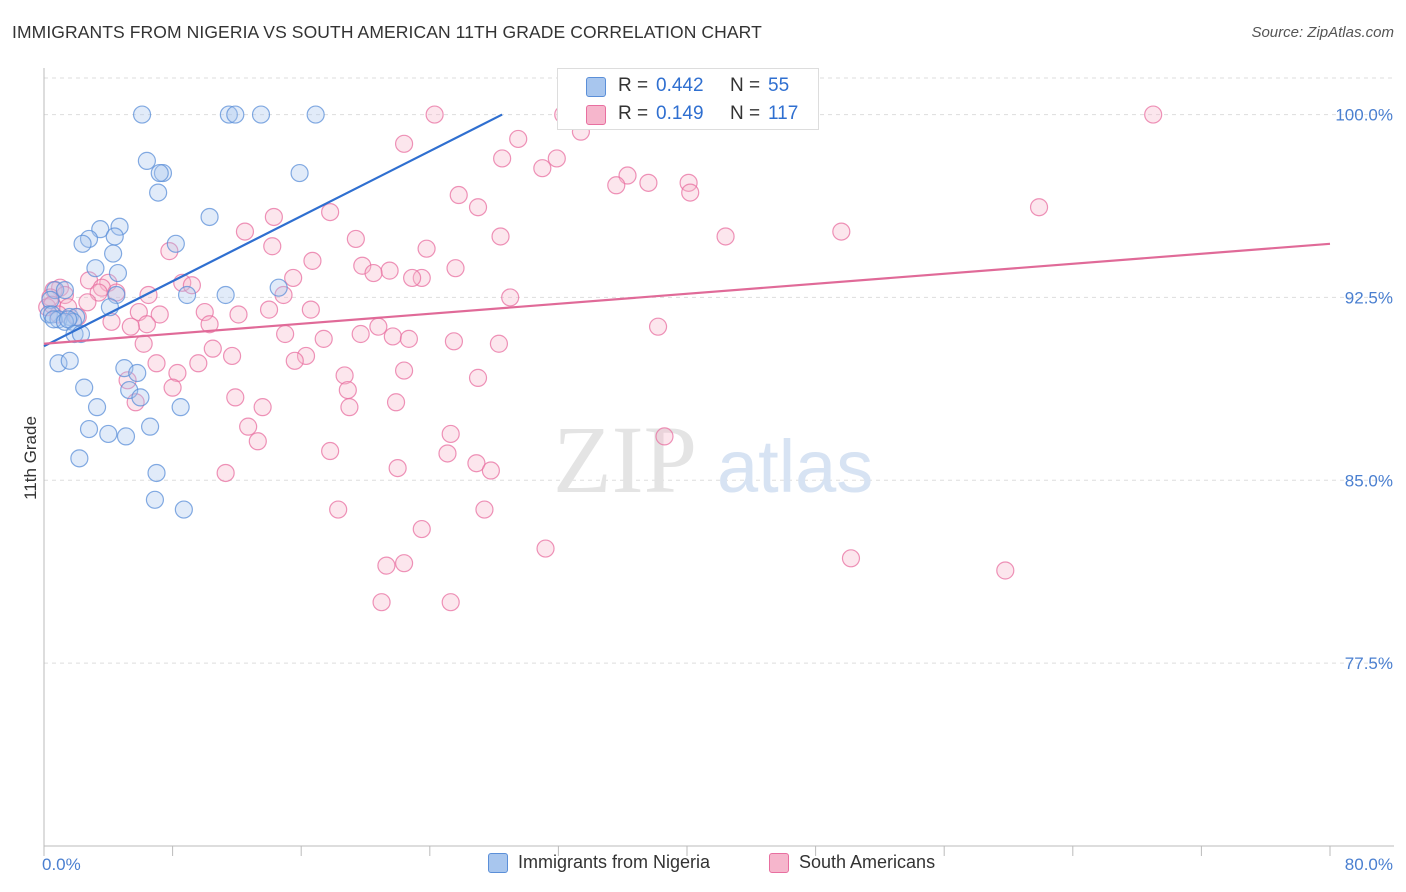  What do you see at coordinates (1364, 115) in the screenshot?
I see `y-tick-label: 100.0%` at bounding box center [1364, 115].